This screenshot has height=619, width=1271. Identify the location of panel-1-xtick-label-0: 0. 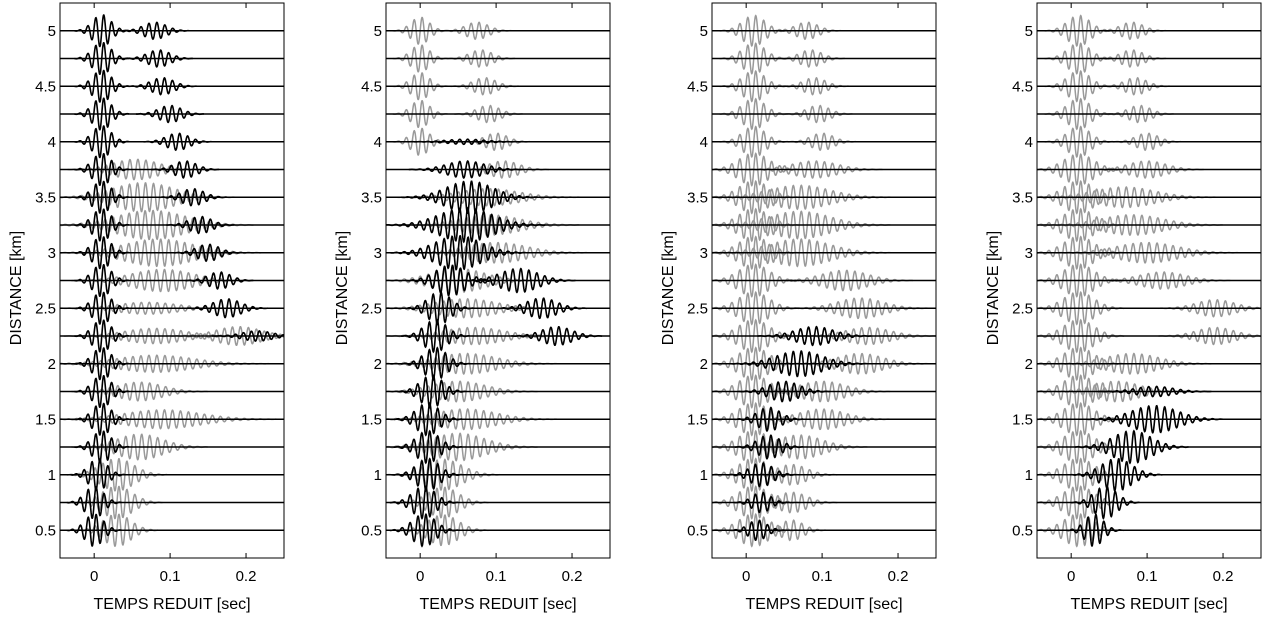
(94, 576).